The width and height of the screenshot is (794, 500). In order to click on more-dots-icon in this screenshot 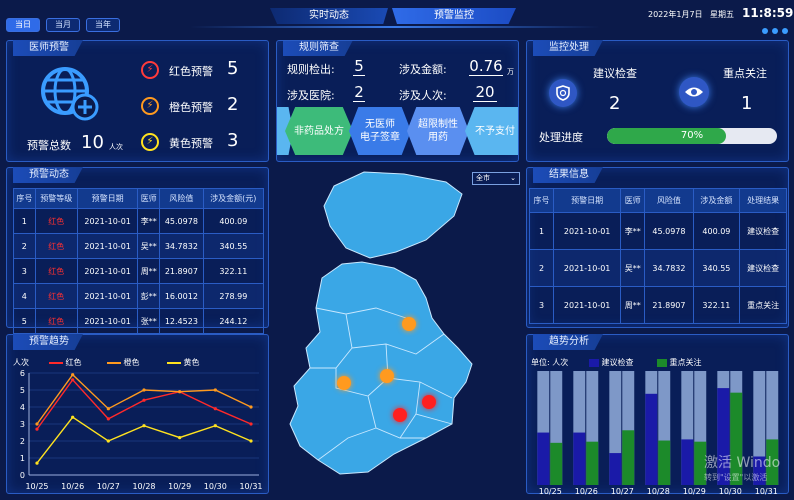, I will do `click(776, 32)`.